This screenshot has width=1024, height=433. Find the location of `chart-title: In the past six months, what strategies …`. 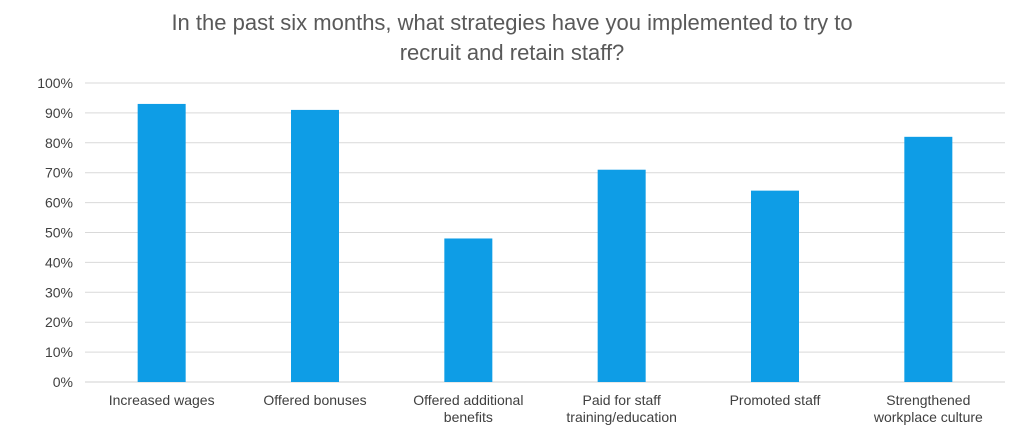

chart-title: In the past six months, what strategies … is located at coordinates (512, 38).